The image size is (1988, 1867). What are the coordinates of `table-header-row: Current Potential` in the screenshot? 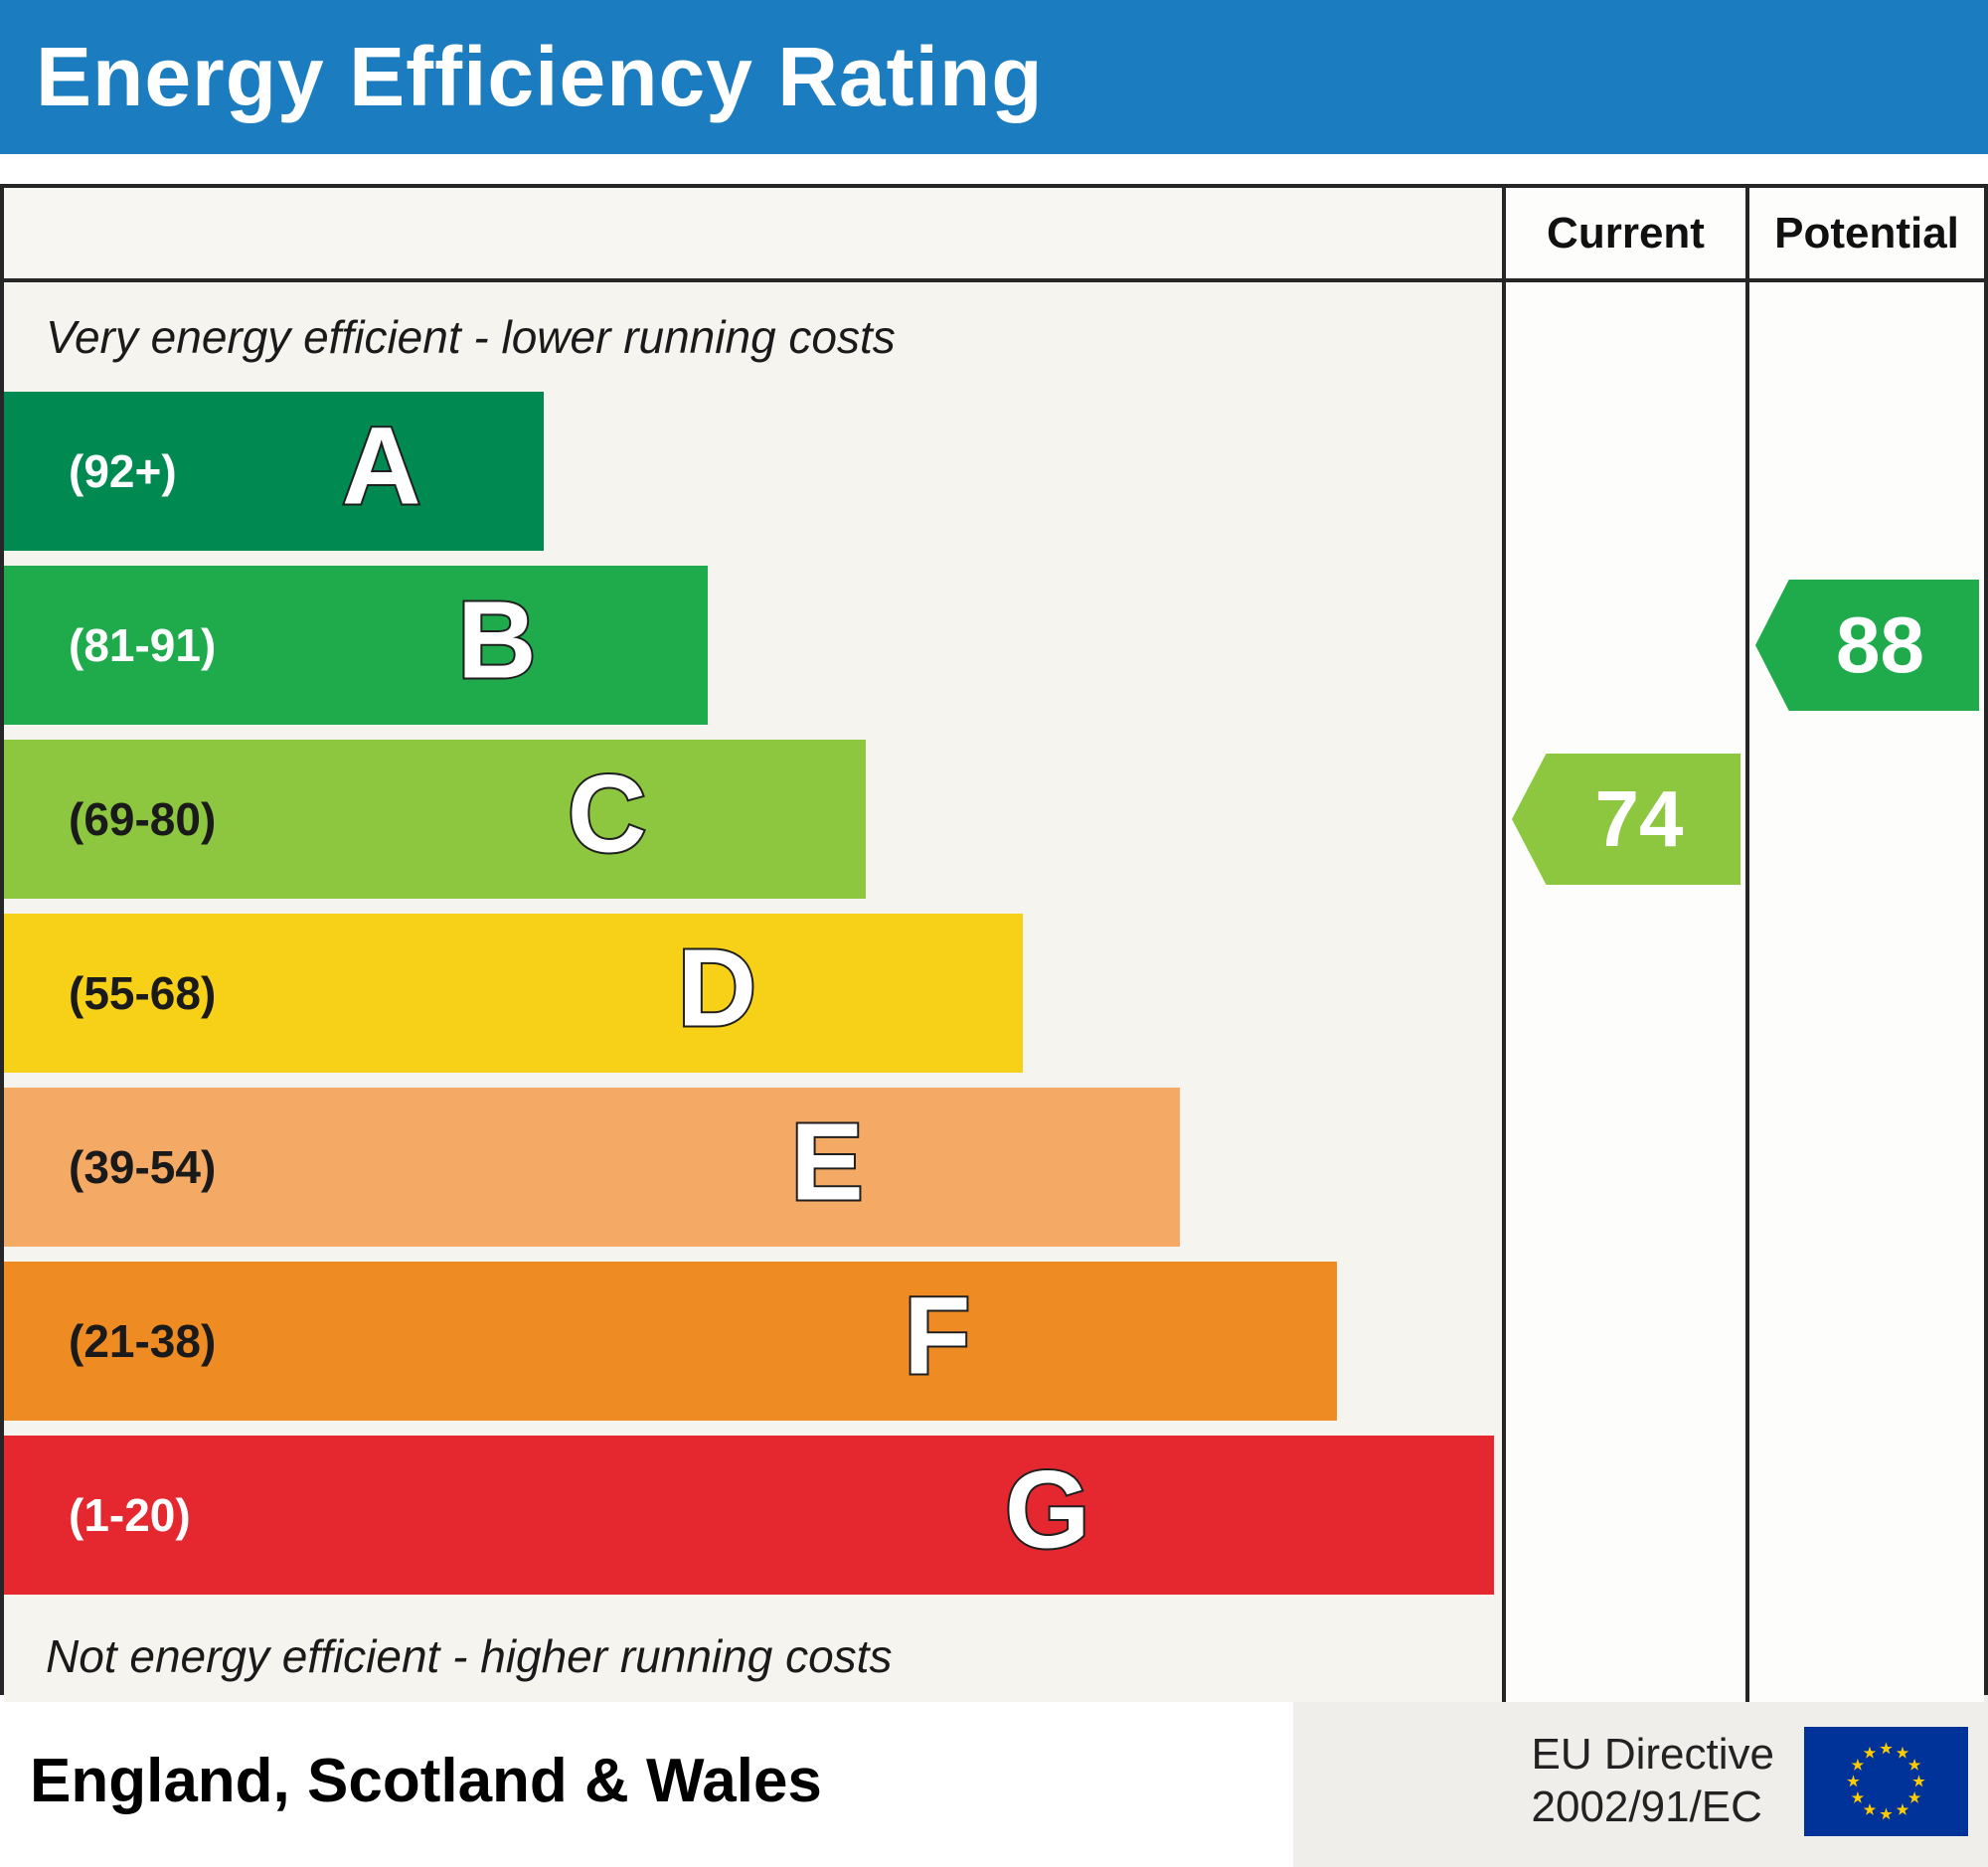 It's located at (994, 235).